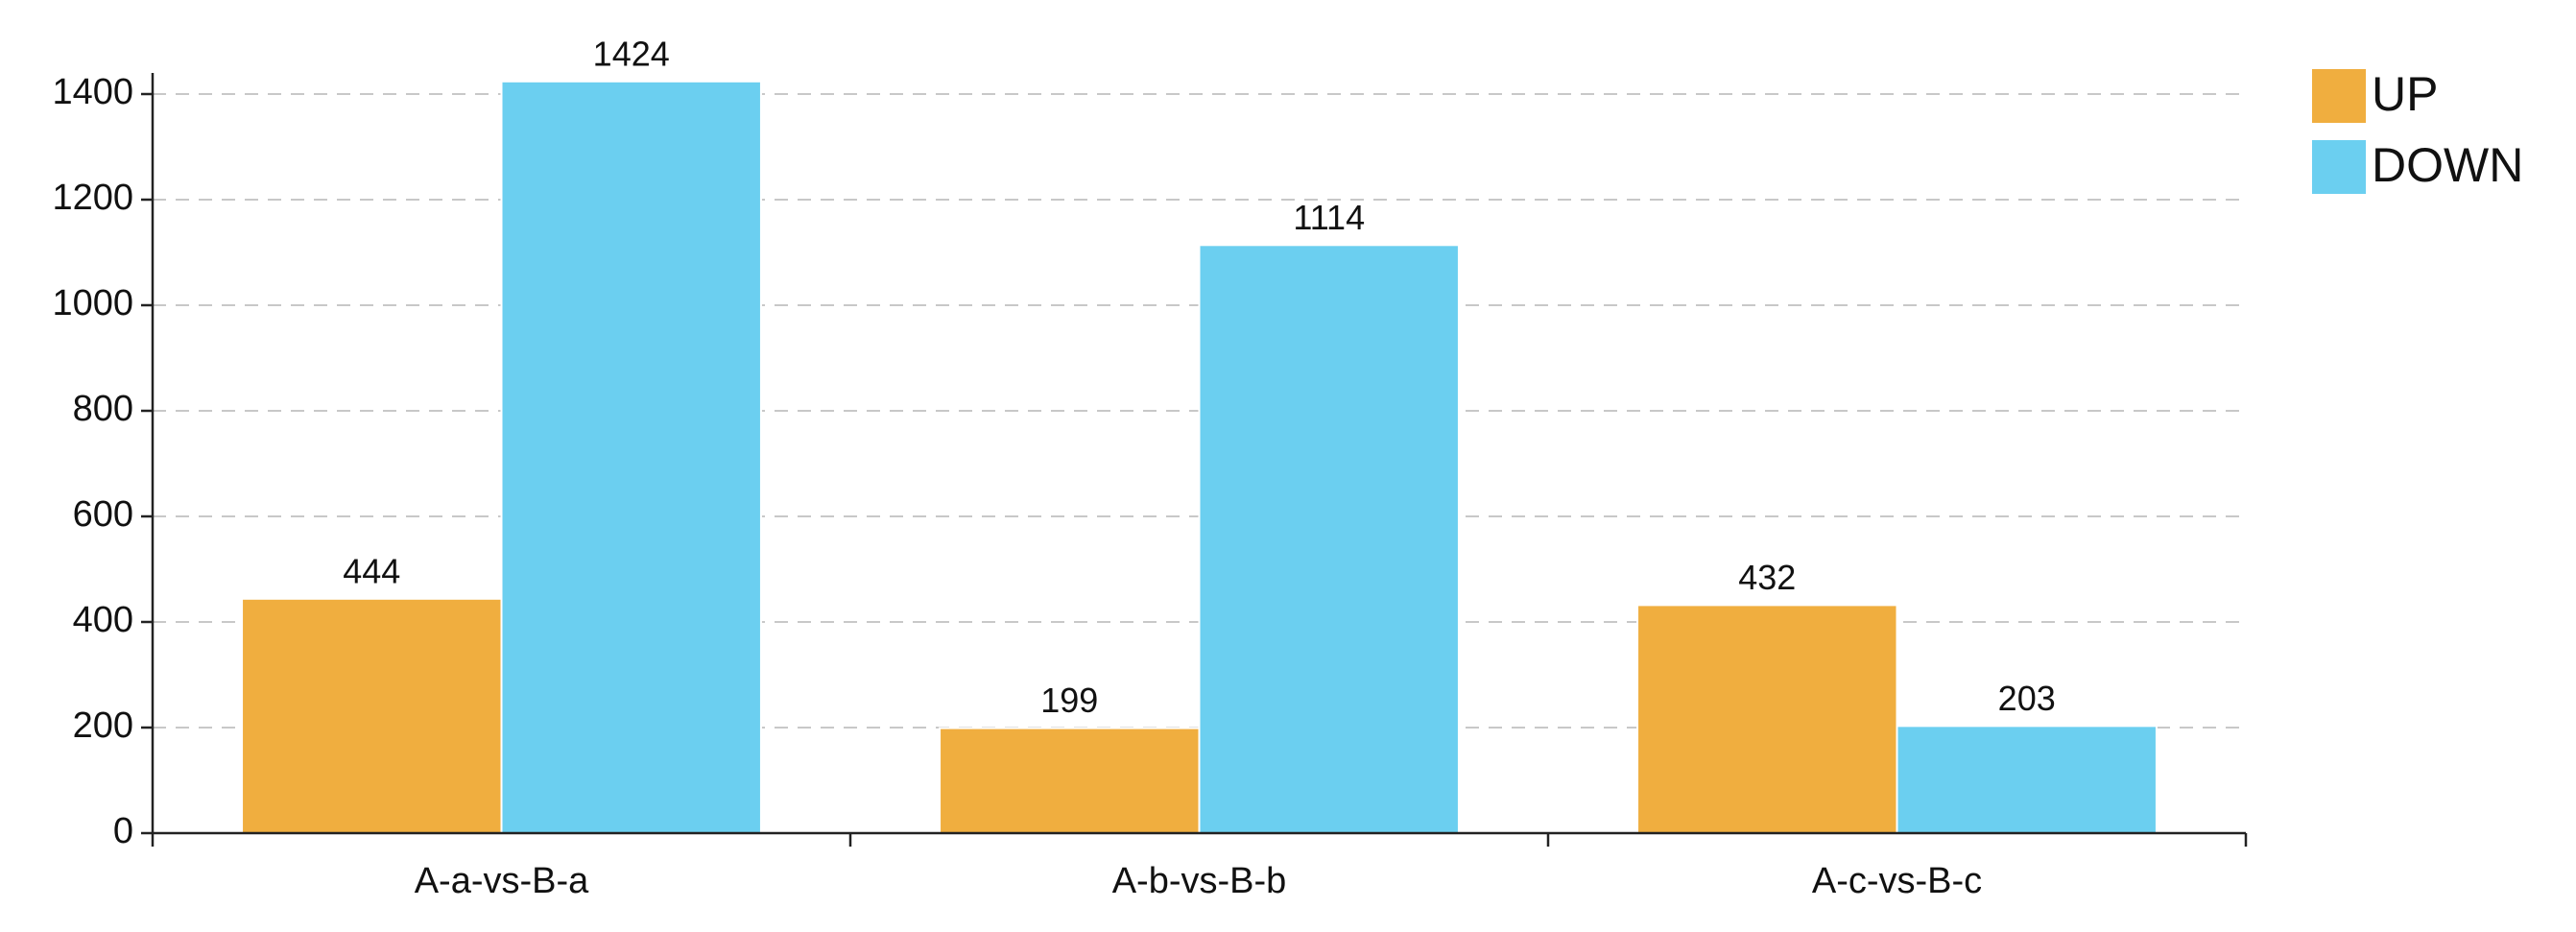  Describe the element at coordinates (92, 92) in the screenshot. I see `y-tick-label: 1400` at that location.